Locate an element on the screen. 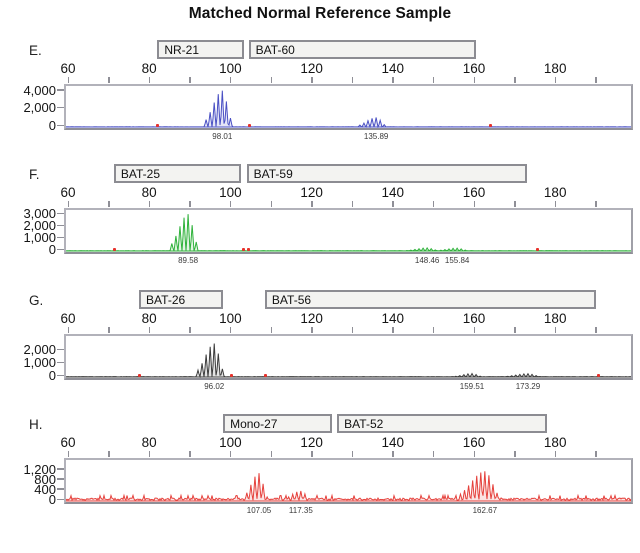 The image size is (640, 553). panel-letter: H. is located at coordinates (36, 424).